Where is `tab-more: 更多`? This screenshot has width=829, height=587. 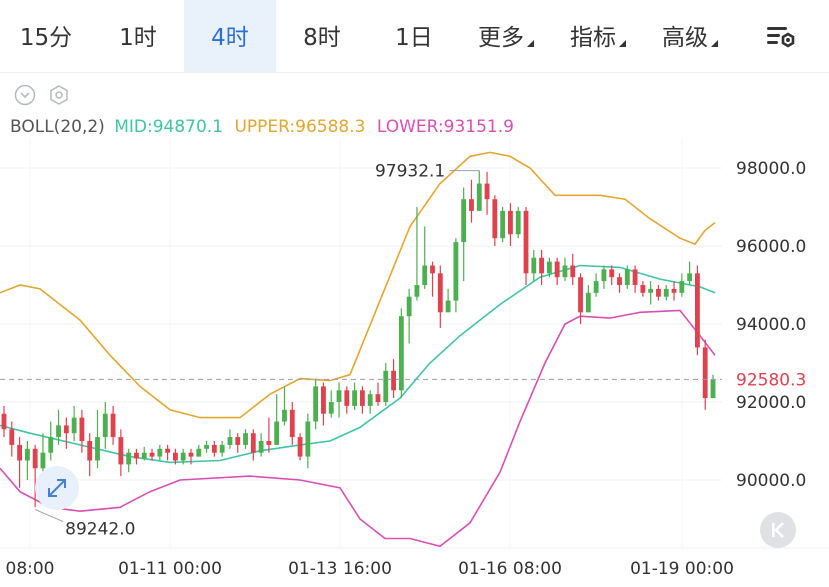
tab-more: 更多 is located at coordinates (506, 36).